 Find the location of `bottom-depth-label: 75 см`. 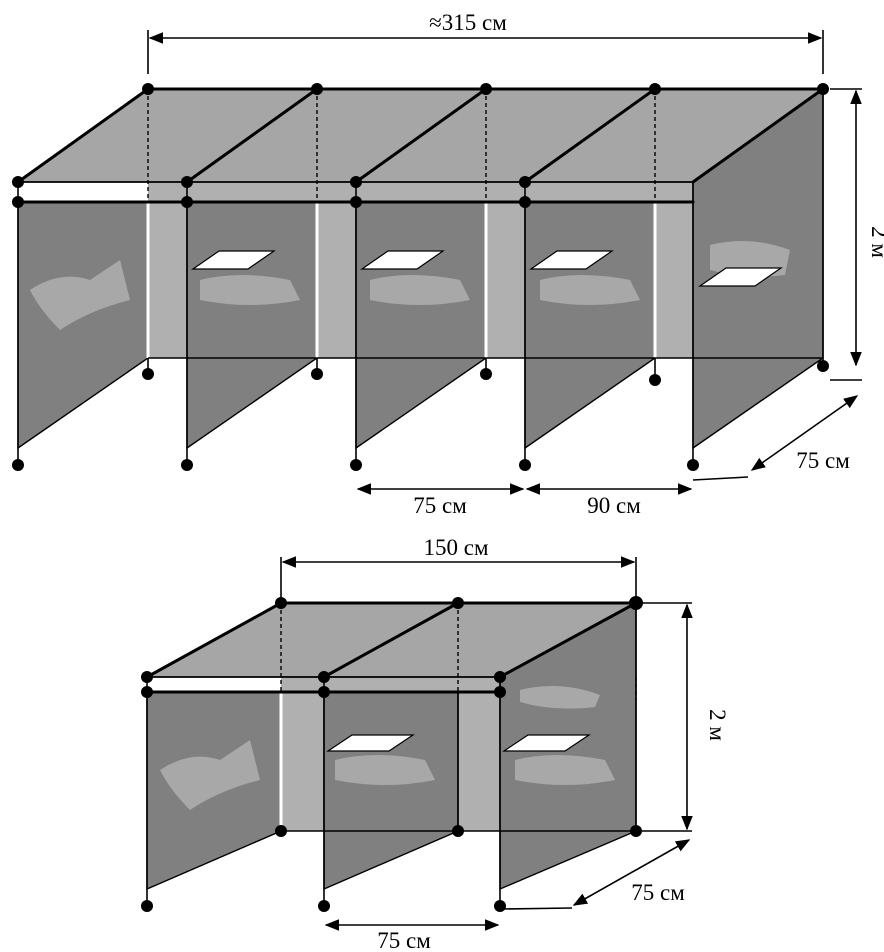

bottom-depth-label: 75 см is located at coordinates (658, 892).